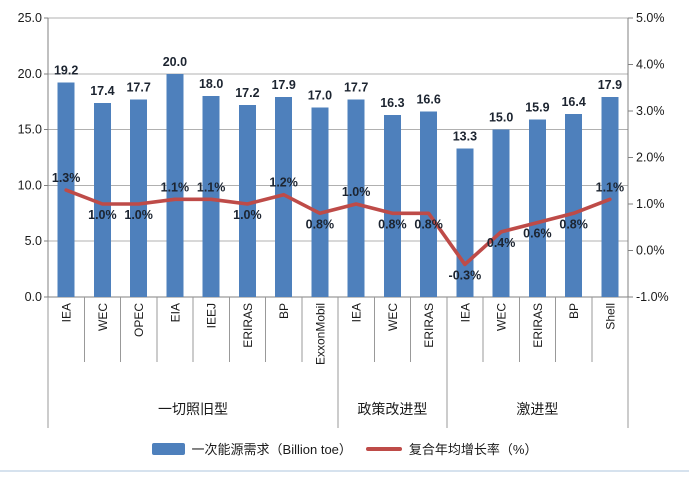 The width and height of the screenshot is (689, 479). I want to click on bar-value-label: 17.2, so click(247, 93).